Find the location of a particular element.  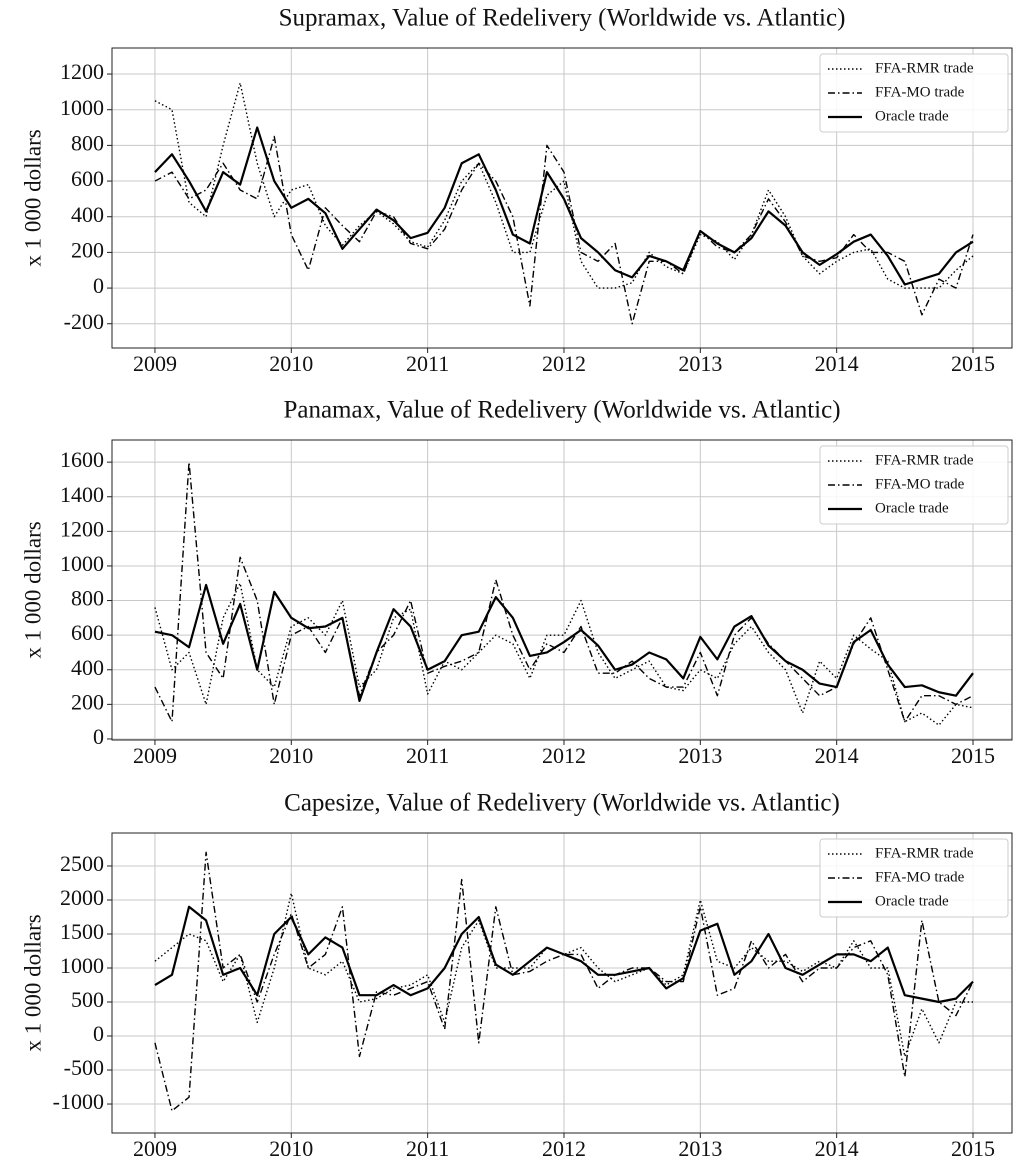

y-tick-label: 1500 is located at coordinates (82, 931).